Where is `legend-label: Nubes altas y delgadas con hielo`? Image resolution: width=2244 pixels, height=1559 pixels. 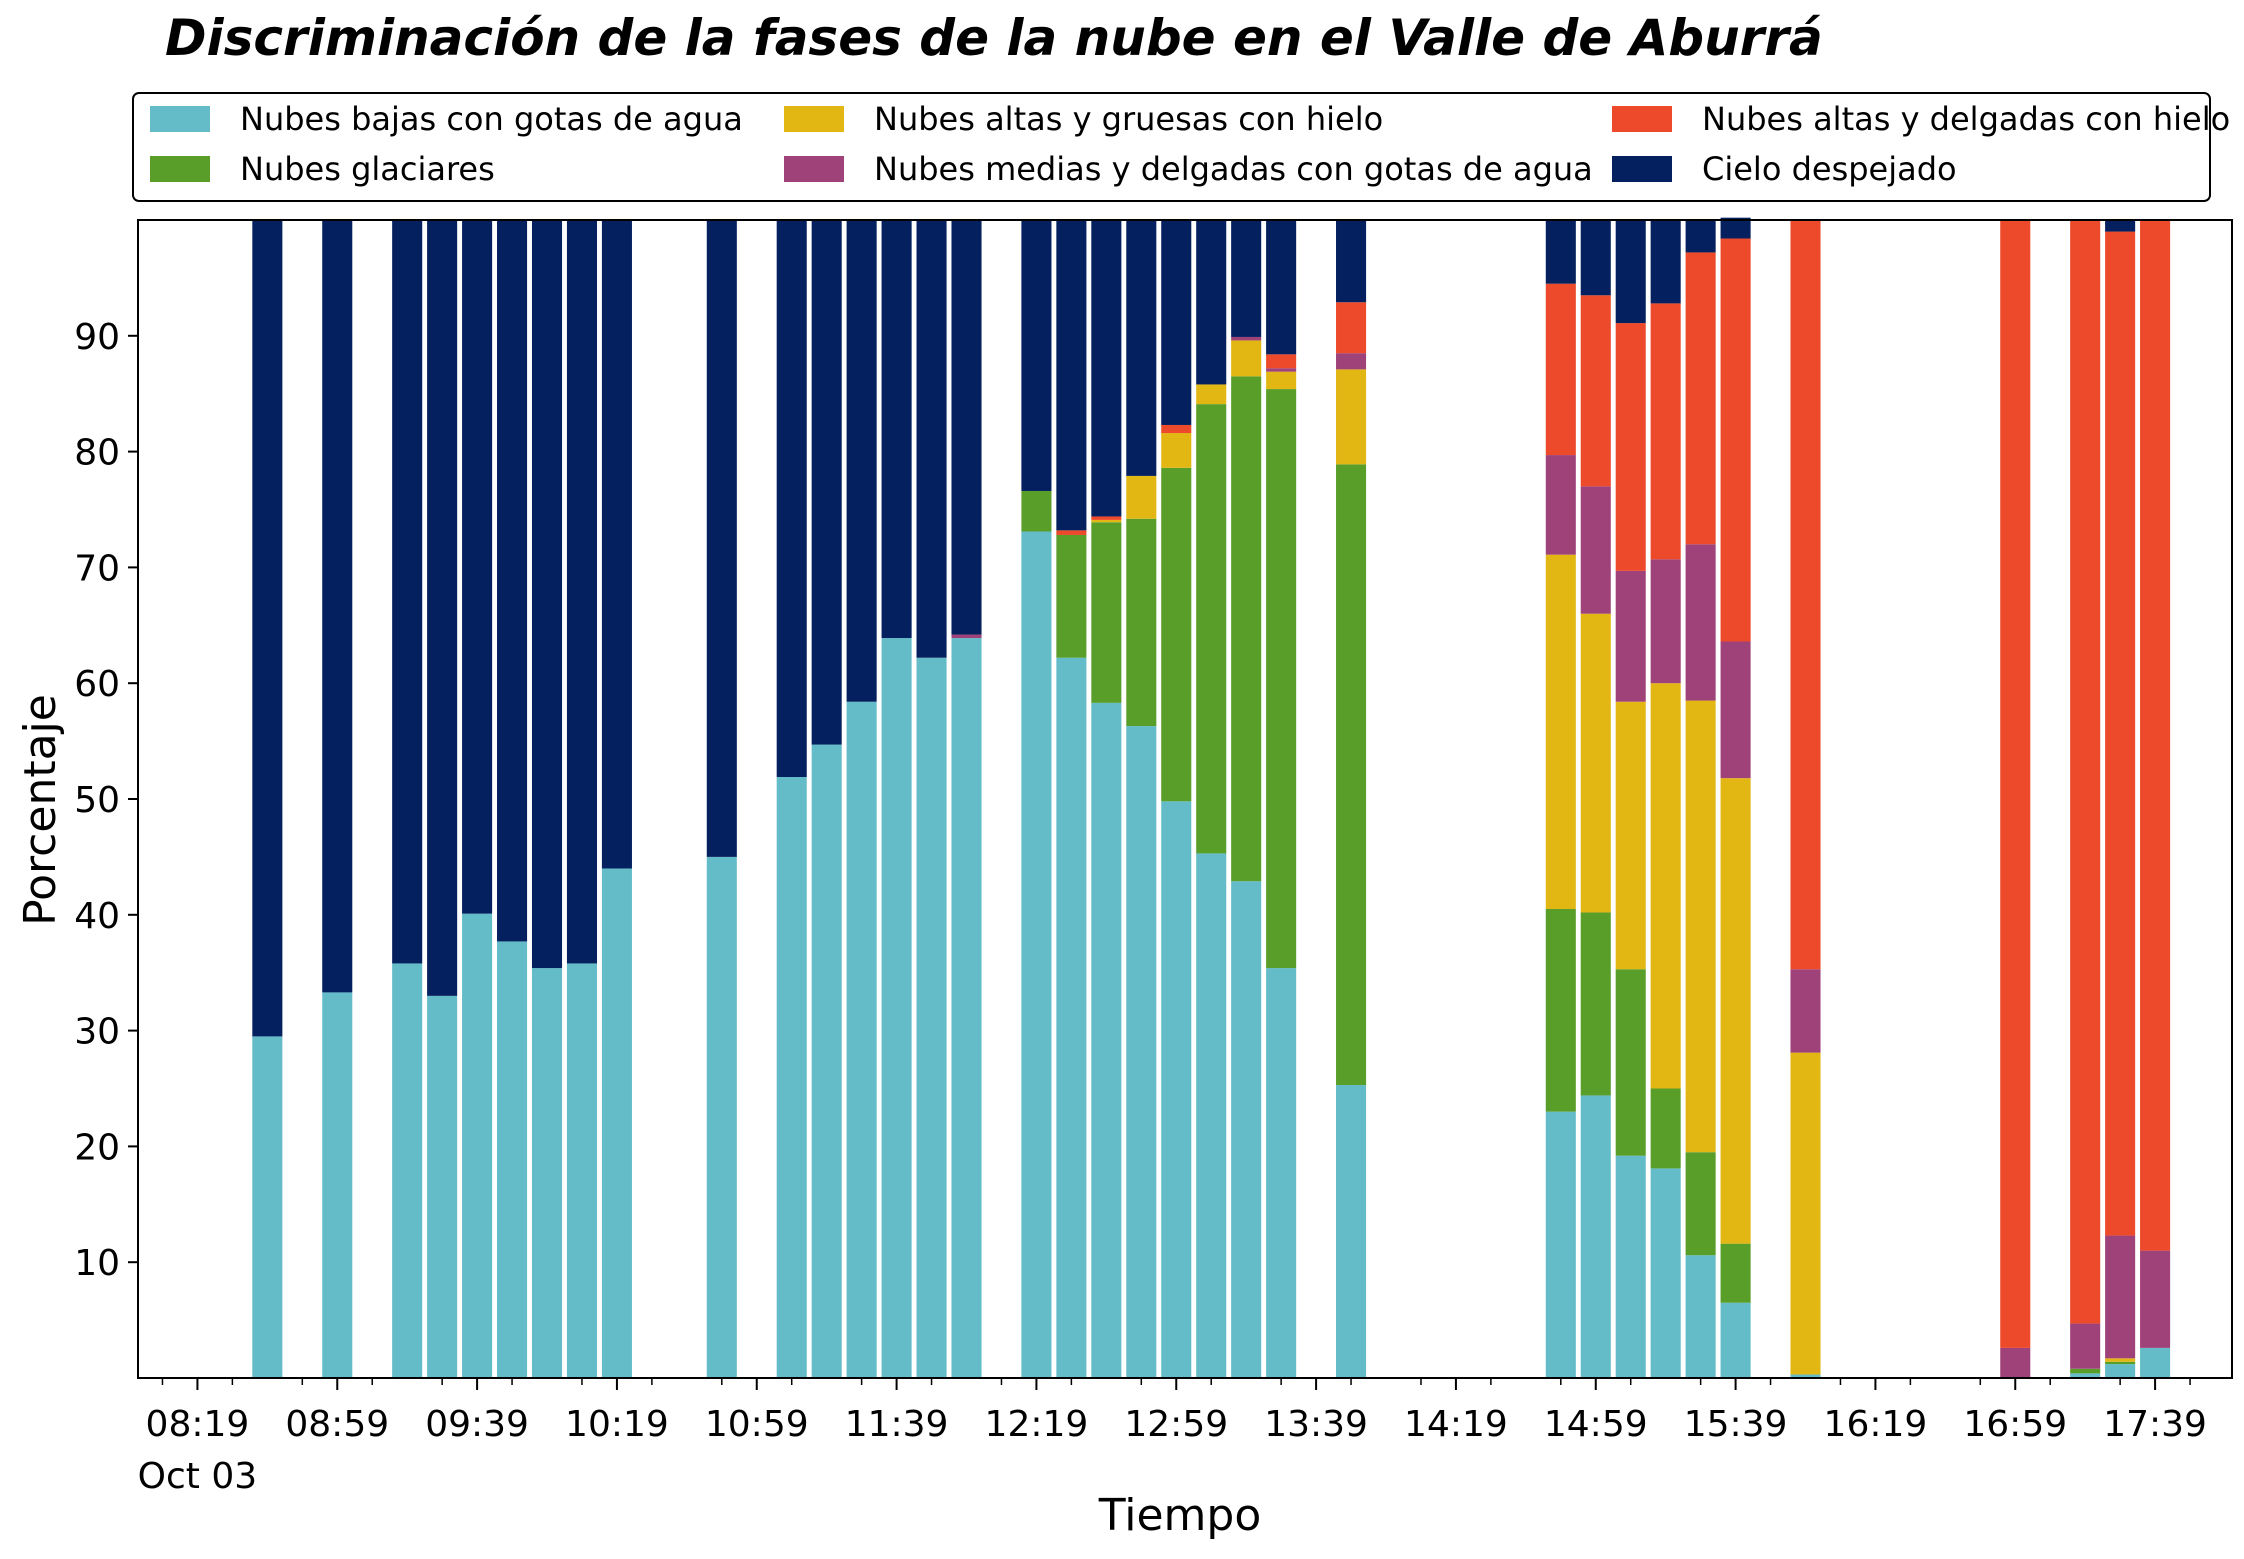
legend-label: Nubes altas y delgadas con hielo is located at coordinates (1966, 119).